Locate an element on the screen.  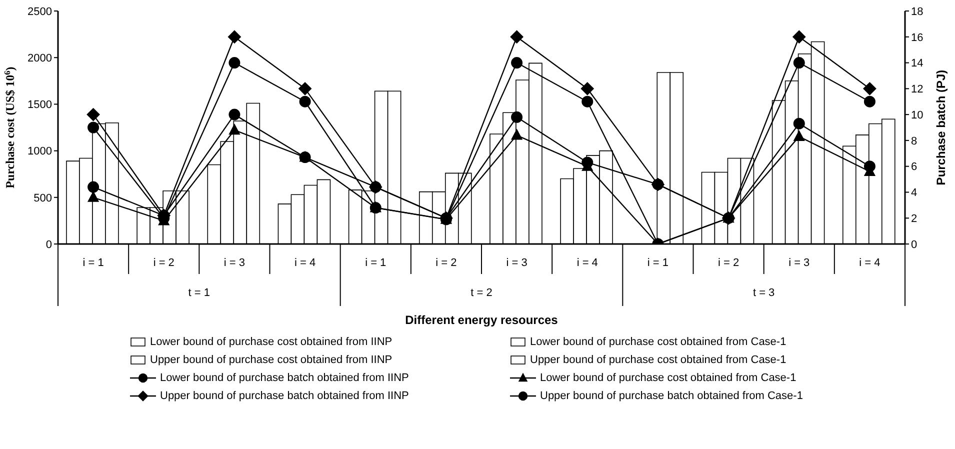
y2-tick-label: 4 is located at coordinates (914, 193).